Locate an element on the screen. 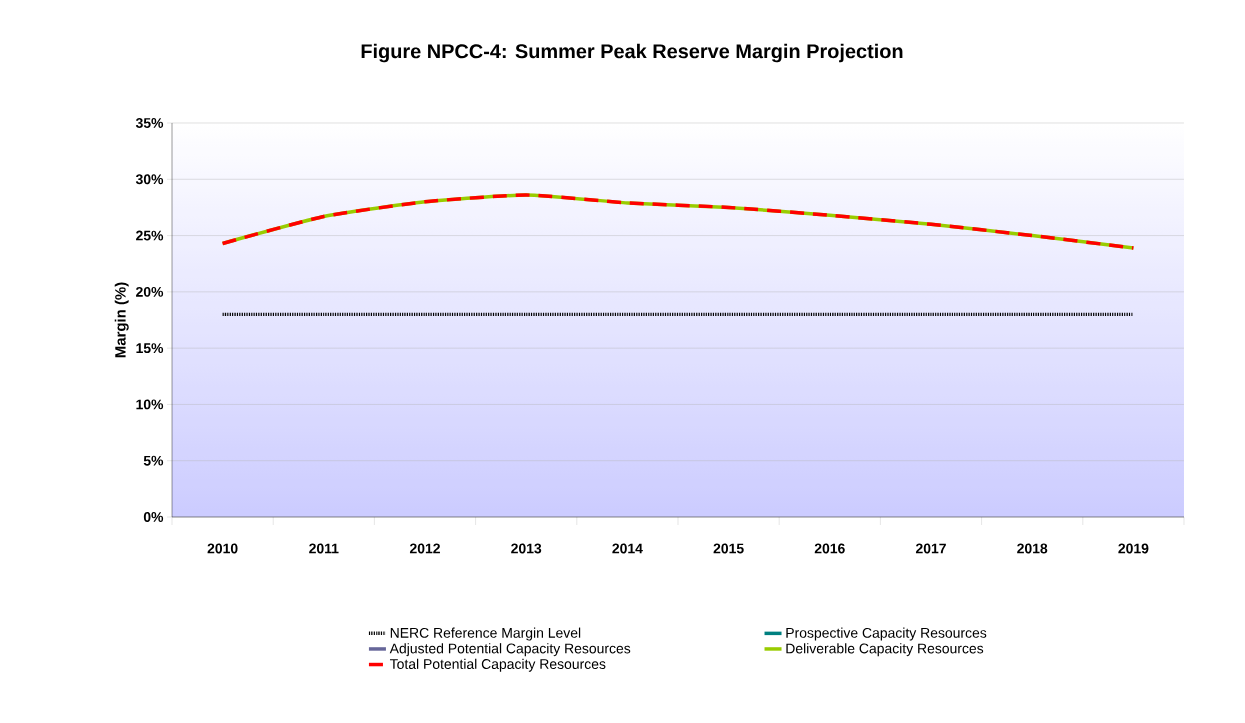 The height and width of the screenshot is (723, 1245). legend-label: Total Potential Capacity Resources is located at coordinates (497, 665).